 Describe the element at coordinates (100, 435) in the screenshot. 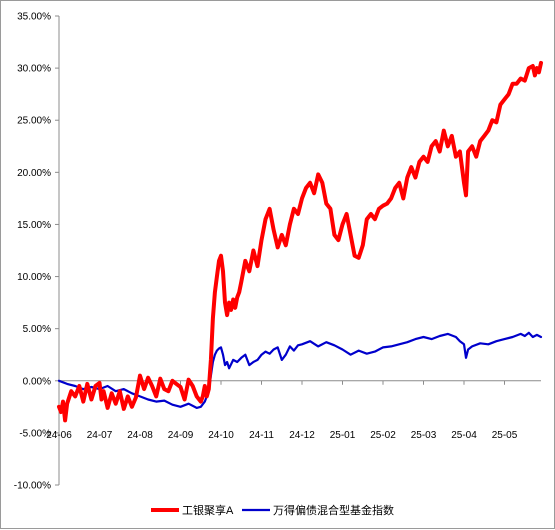

I see `x-tick-label: 24-07` at that location.